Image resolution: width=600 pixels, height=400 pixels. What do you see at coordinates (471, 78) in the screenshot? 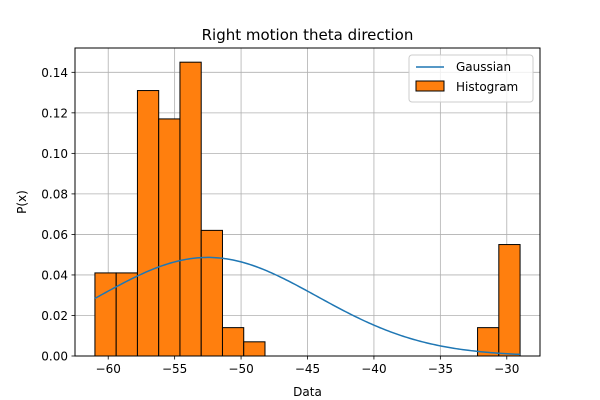
I see `legend: Gaussian Histogram` at bounding box center [471, 78].